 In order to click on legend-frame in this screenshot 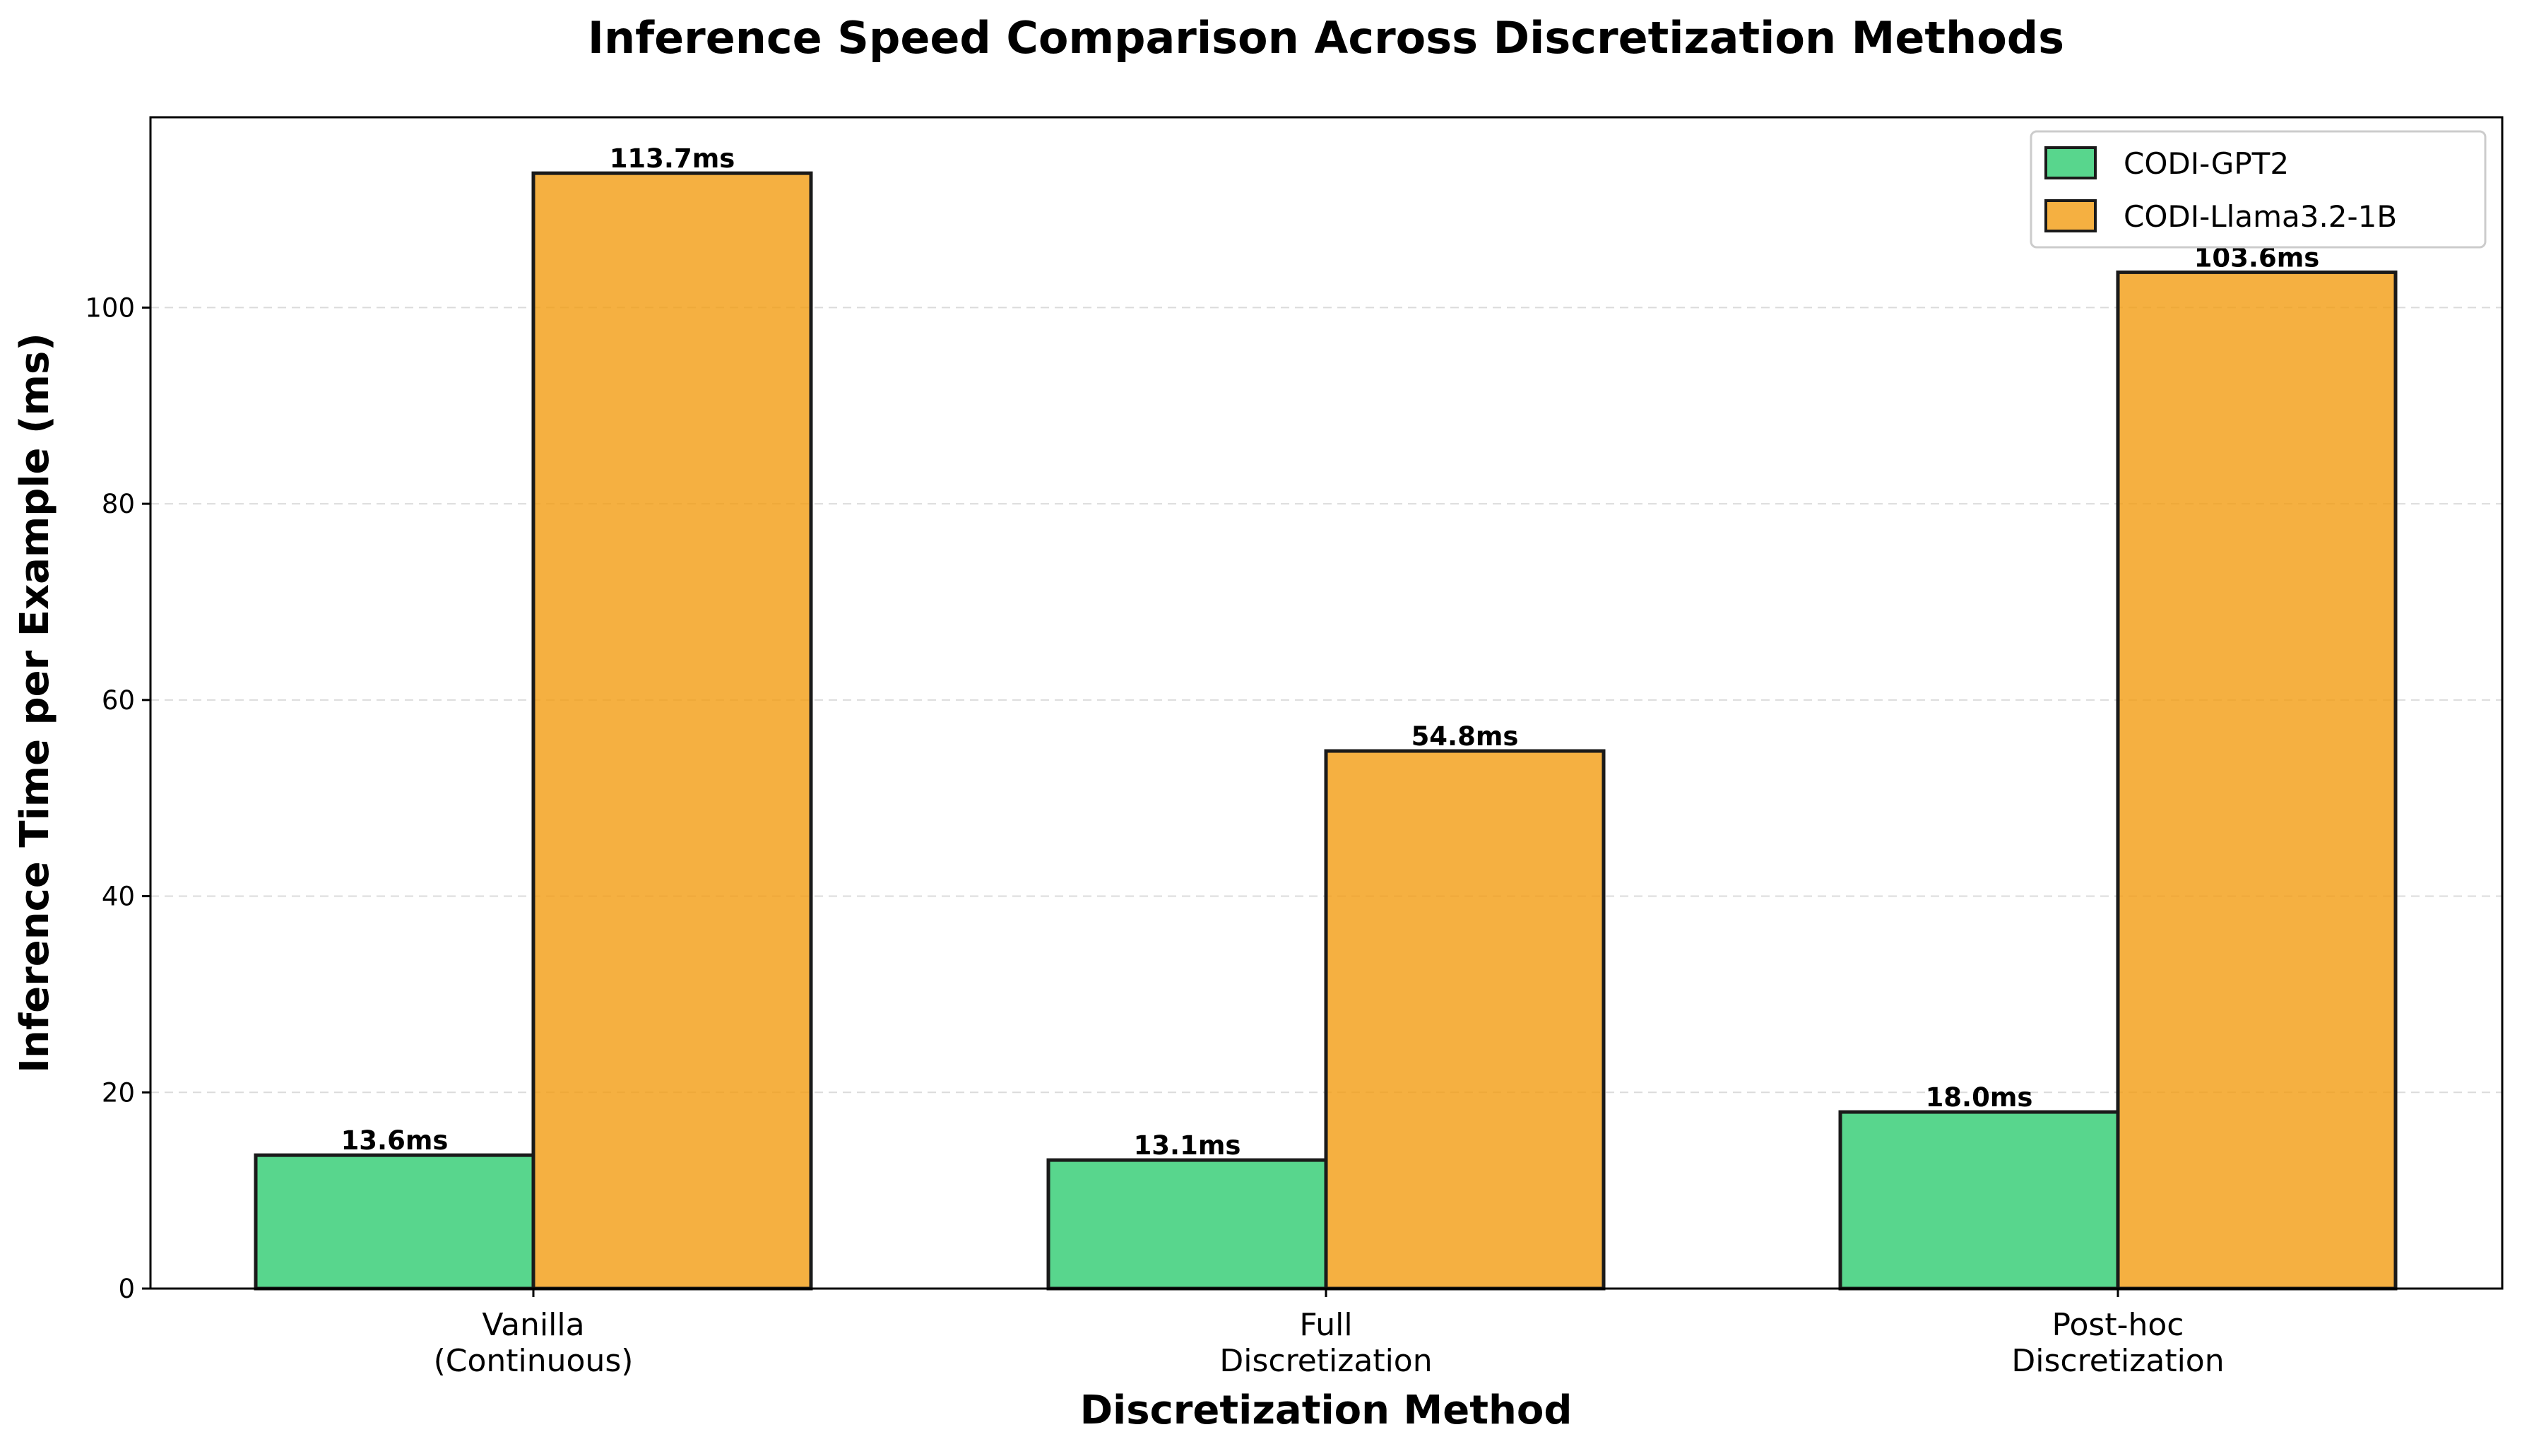, I will do `click(2259, 190)`.